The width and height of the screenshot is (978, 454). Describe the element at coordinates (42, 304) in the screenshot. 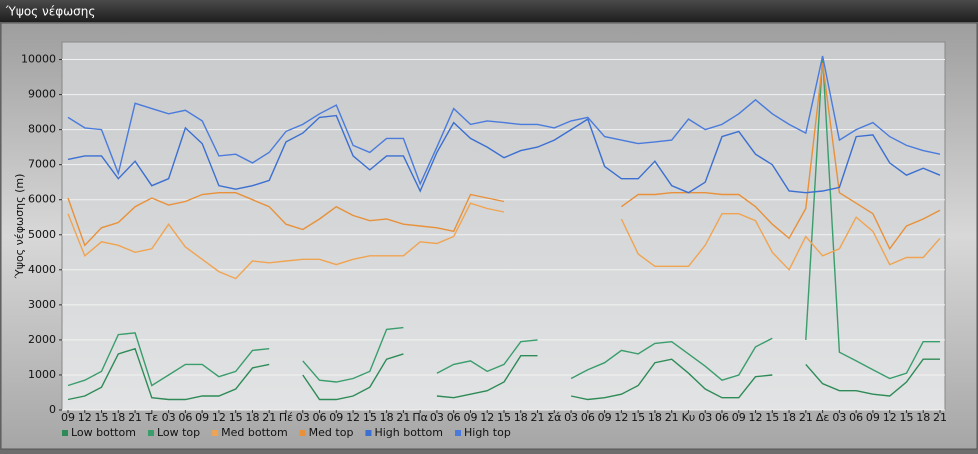

I see `y-tick-label: 3000` at that location.